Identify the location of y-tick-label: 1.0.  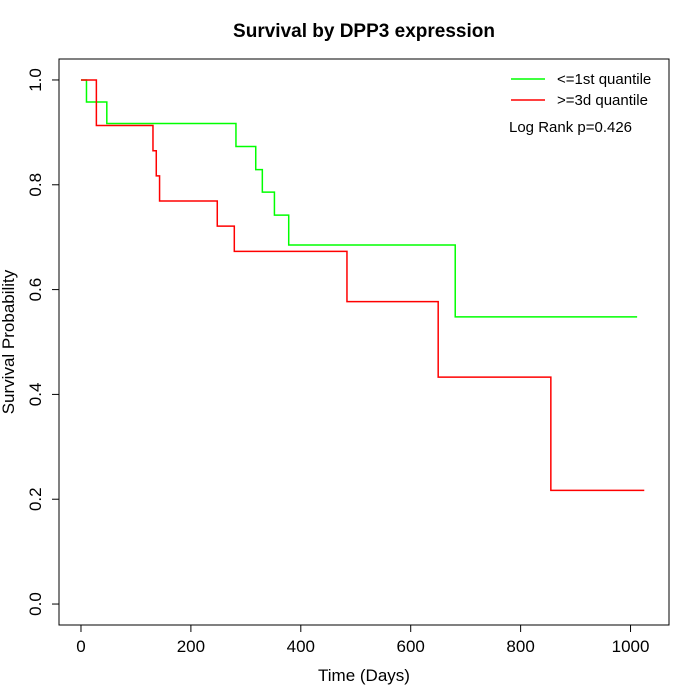
(35, 80).